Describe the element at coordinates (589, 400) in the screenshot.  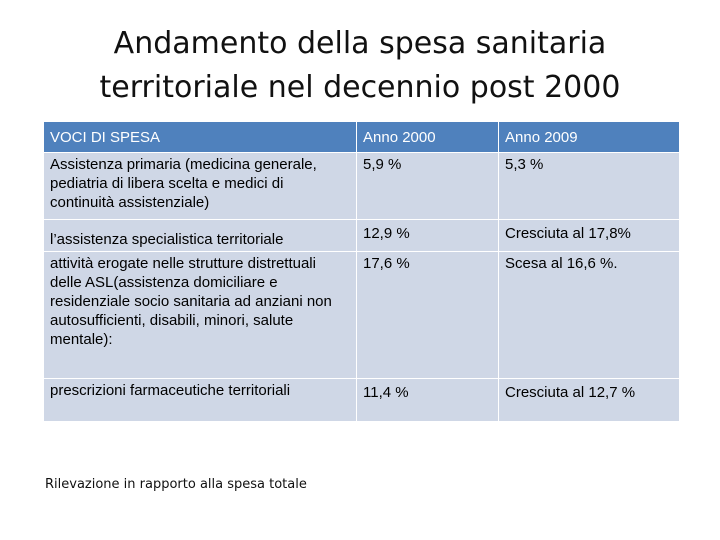
I see `row-value-2009: Cresciuta al 12,7 %` at that location.